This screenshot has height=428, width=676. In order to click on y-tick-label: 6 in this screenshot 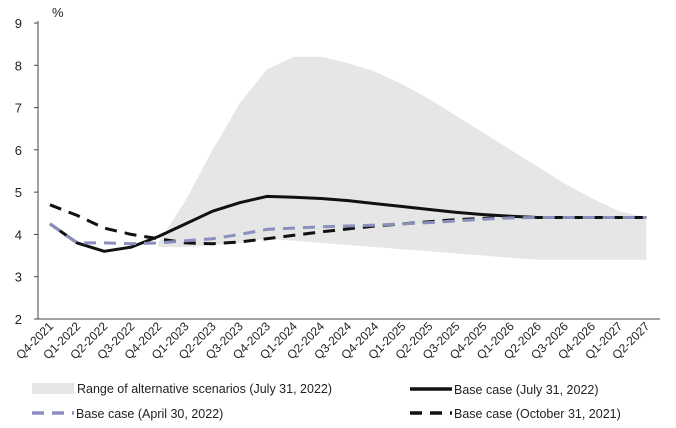, I will do `click(18, 150)`.